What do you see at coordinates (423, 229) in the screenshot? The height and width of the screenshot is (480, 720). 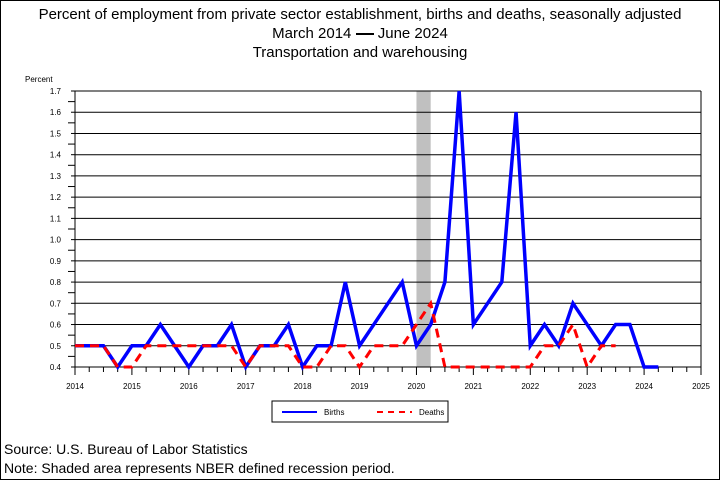 I see `recession-band` at bounding box center [423, 229].